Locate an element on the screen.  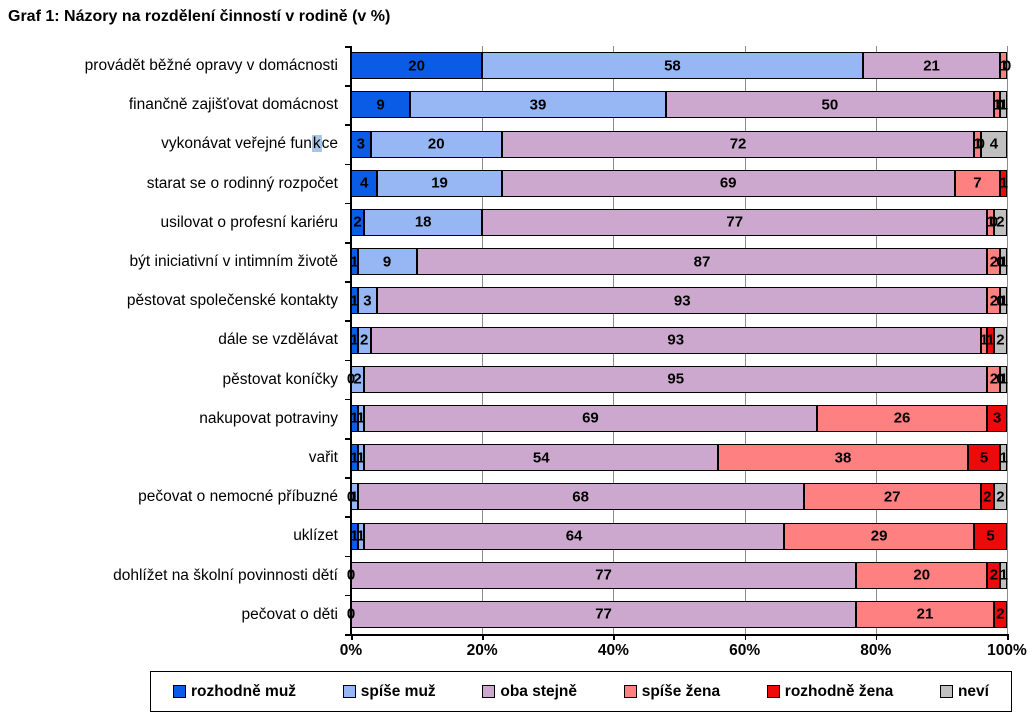
category-label: dohlížet na školní povinnosti dětí is located at coordinates (225, 575).